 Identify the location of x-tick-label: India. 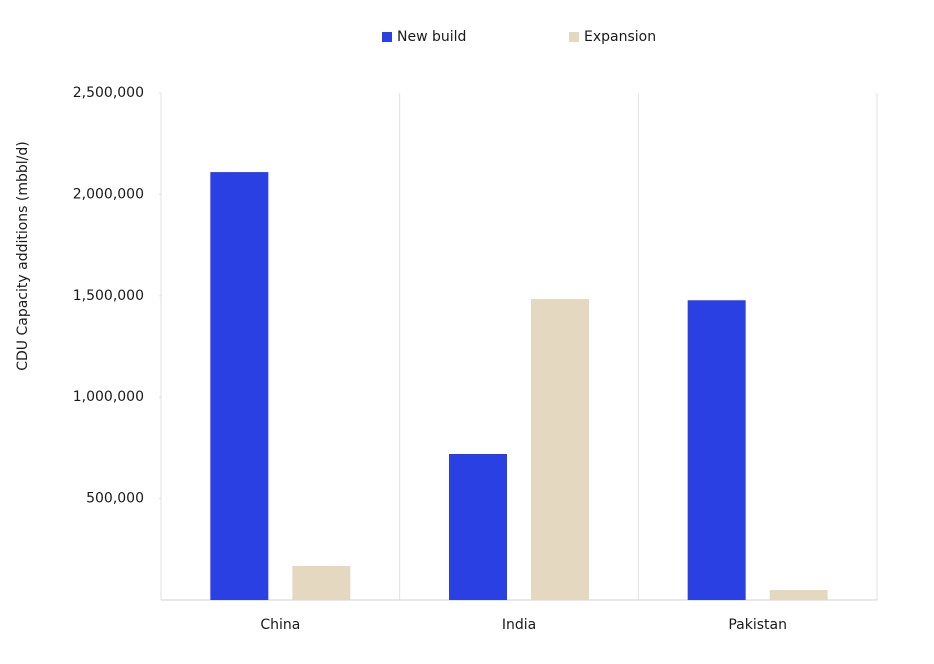
(519, 625).